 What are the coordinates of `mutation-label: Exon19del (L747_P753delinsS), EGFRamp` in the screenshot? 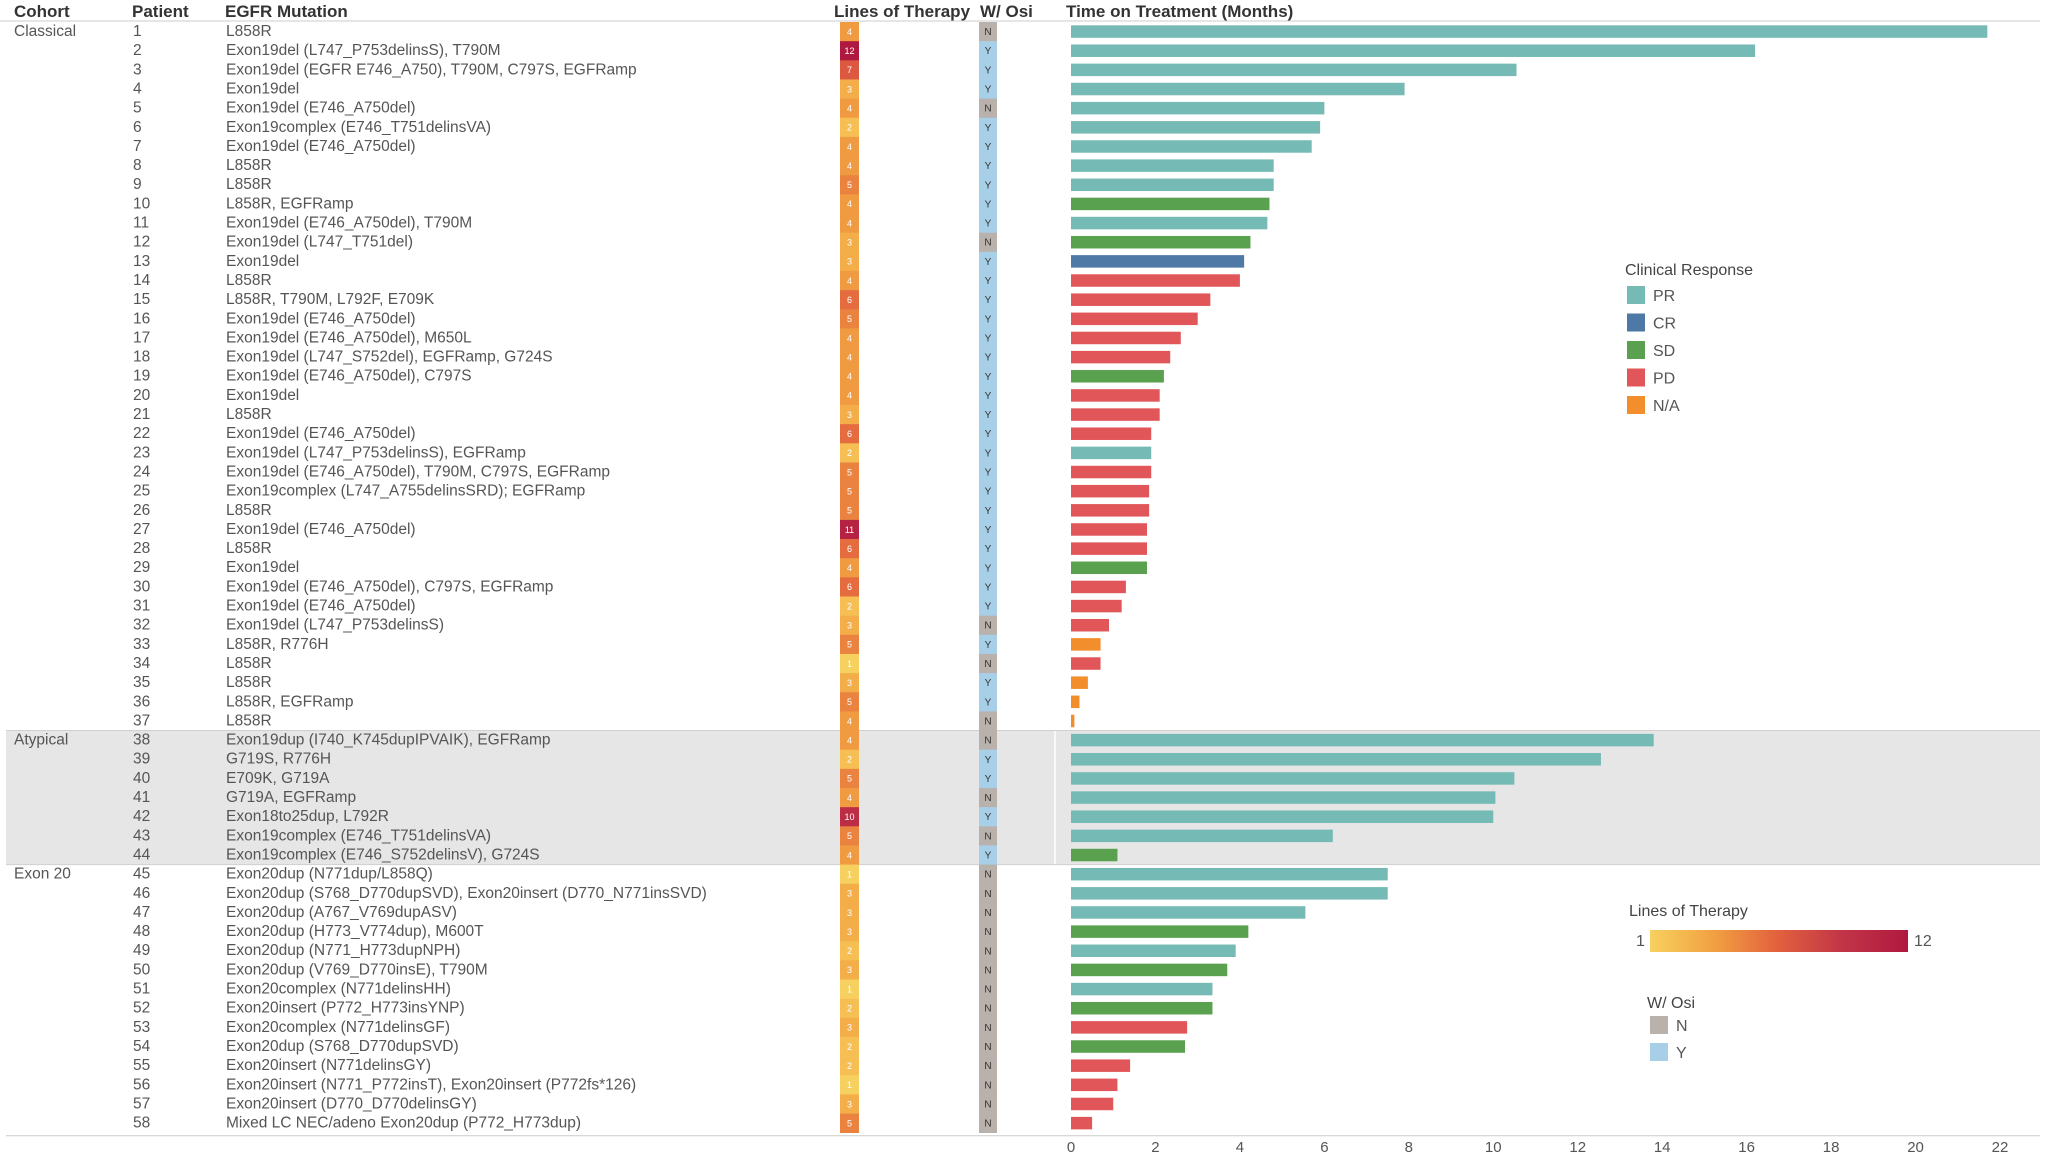 It's located at (376, 452).